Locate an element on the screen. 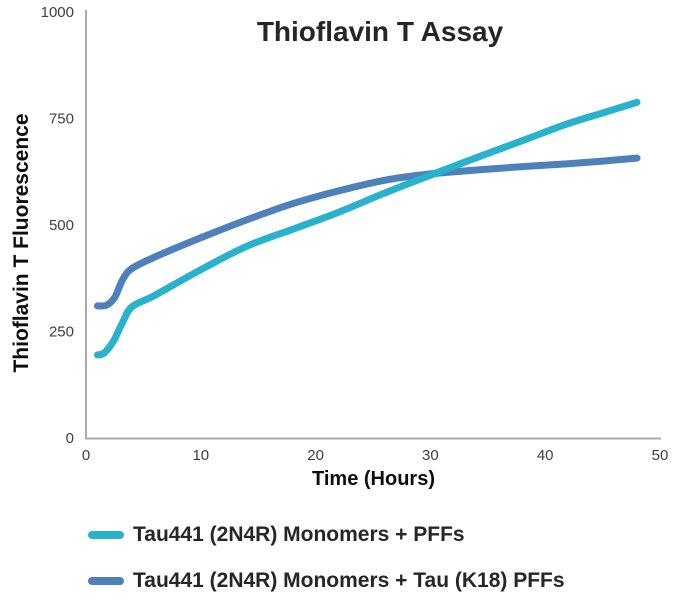 This screenshot has height=600, width=673. x-tick-label: 50 is located at coordinates (660, 455).